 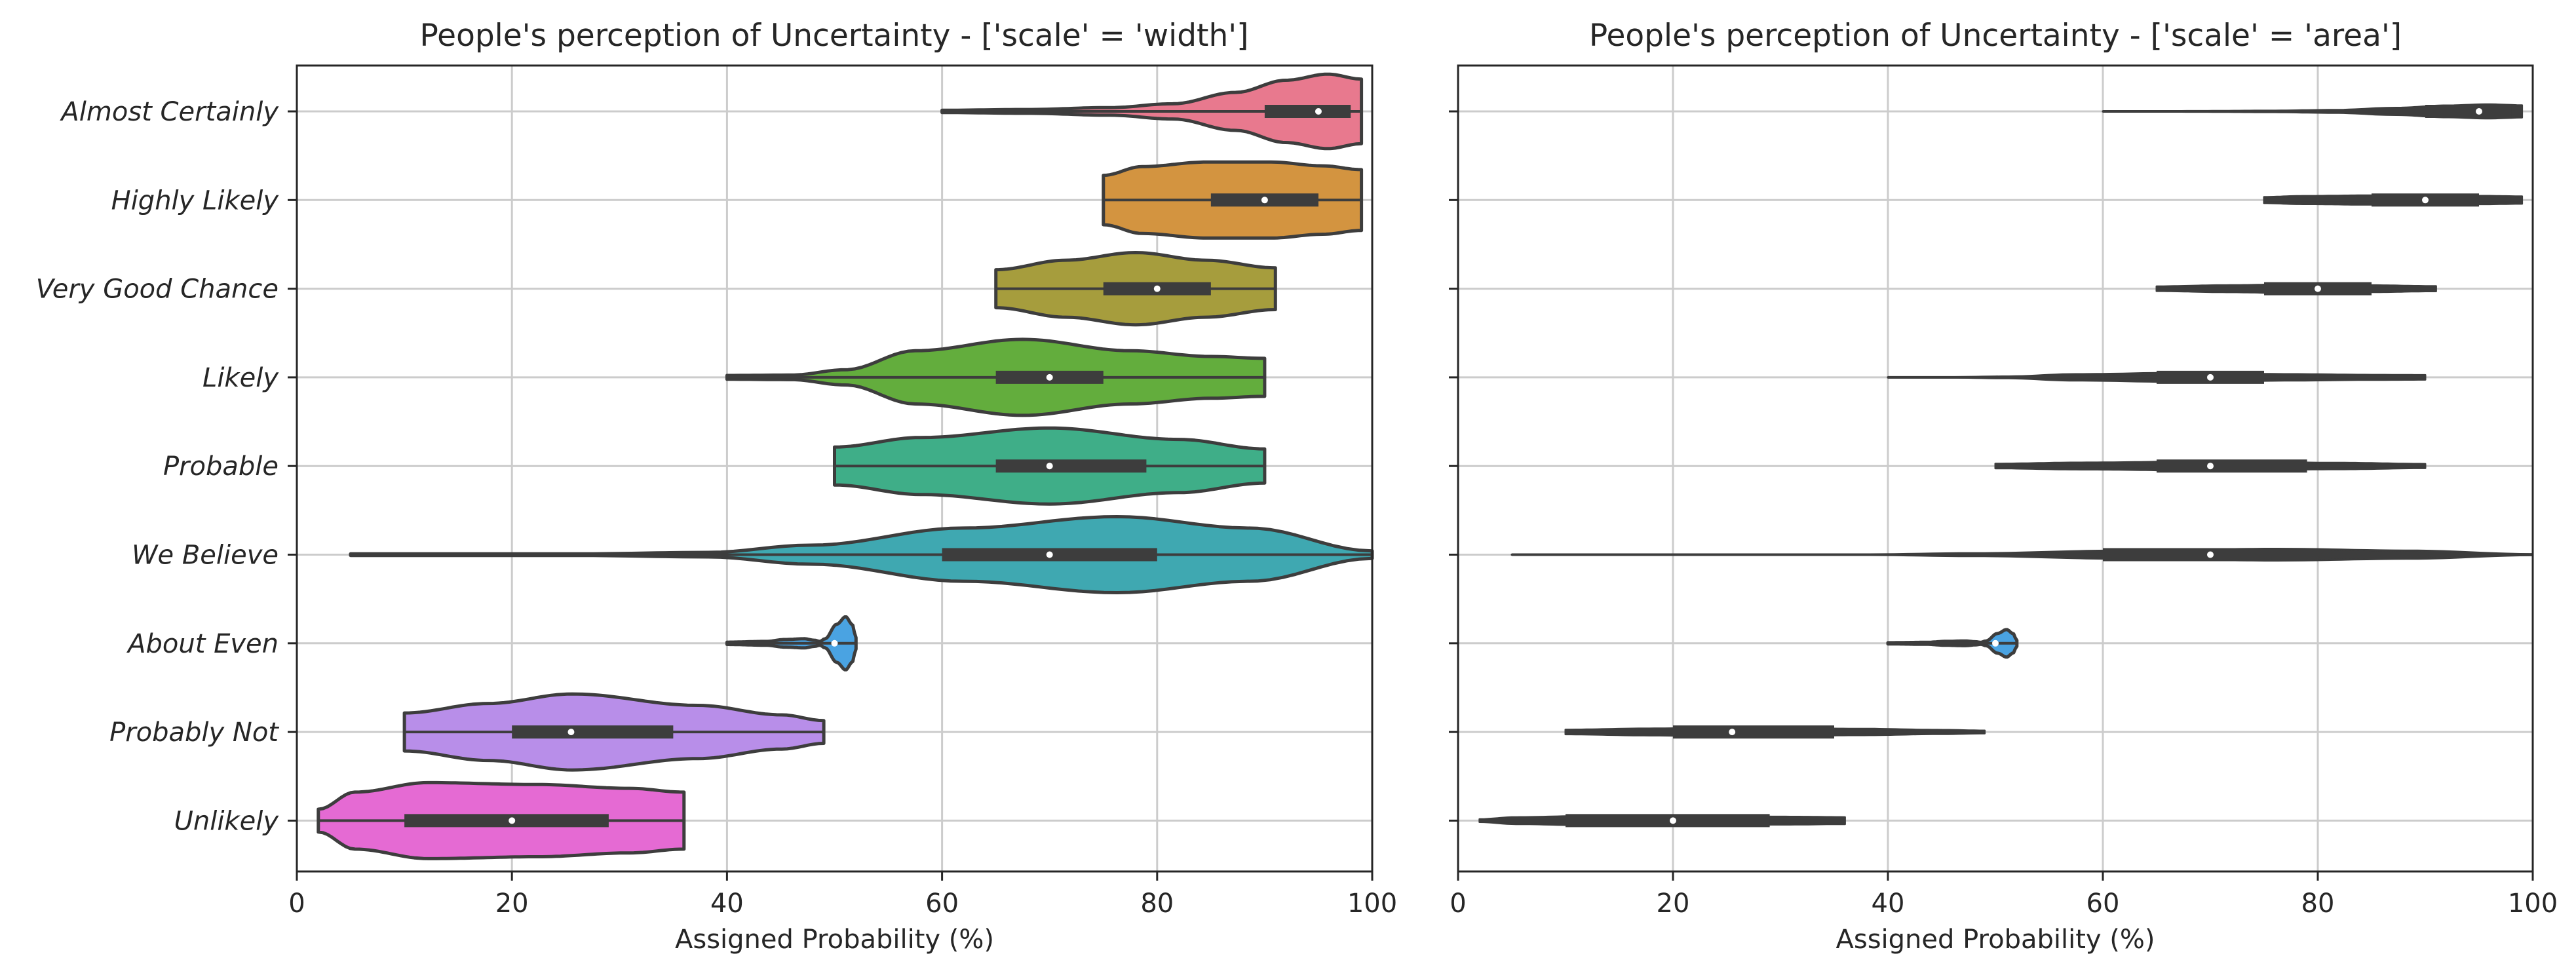 I want to click on y-tick-label: We Believe, so click(x=205, y=556).